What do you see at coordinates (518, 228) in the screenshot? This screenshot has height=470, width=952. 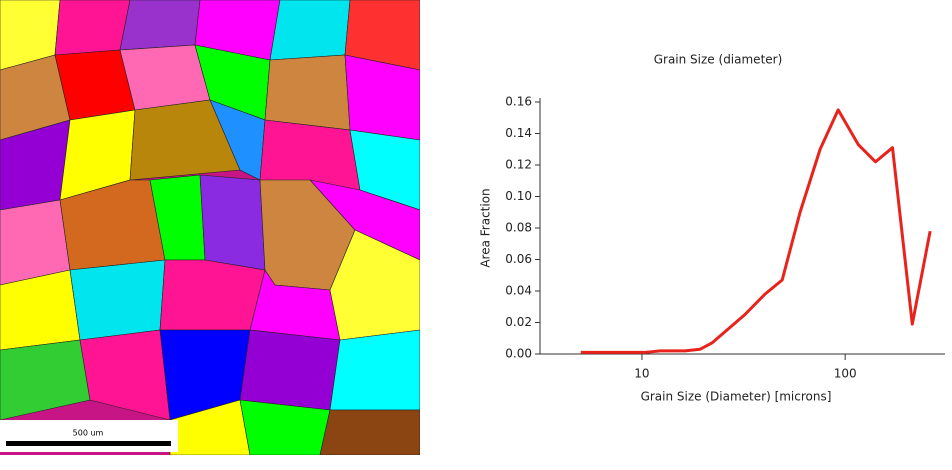 I see `y-tick-label: 0.08` at bounding box center [518, 228].